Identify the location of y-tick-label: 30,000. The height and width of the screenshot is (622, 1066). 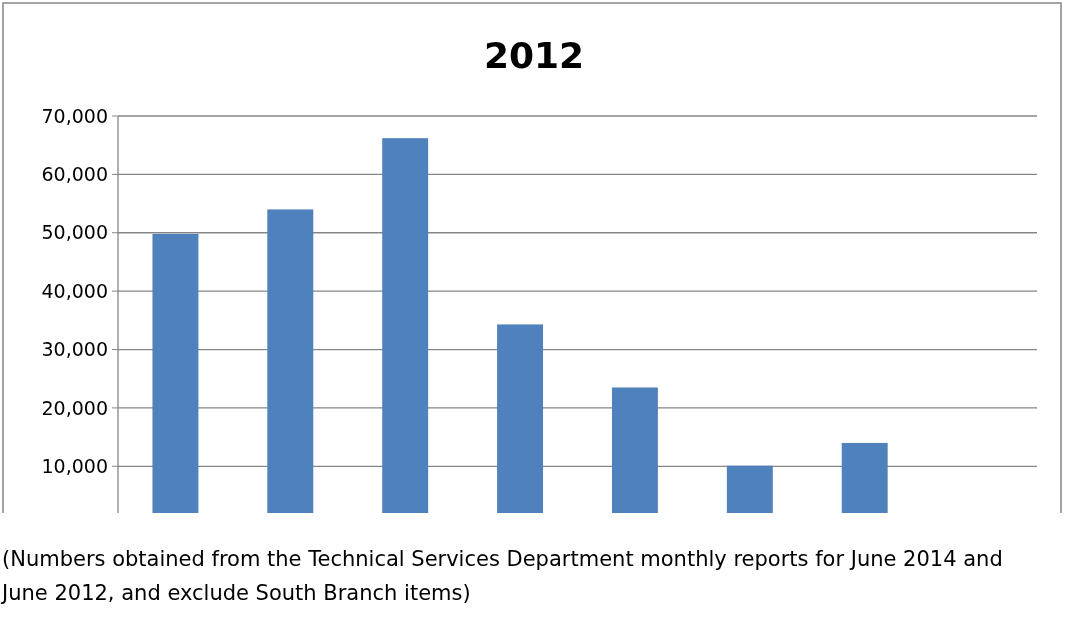
(74, 349).